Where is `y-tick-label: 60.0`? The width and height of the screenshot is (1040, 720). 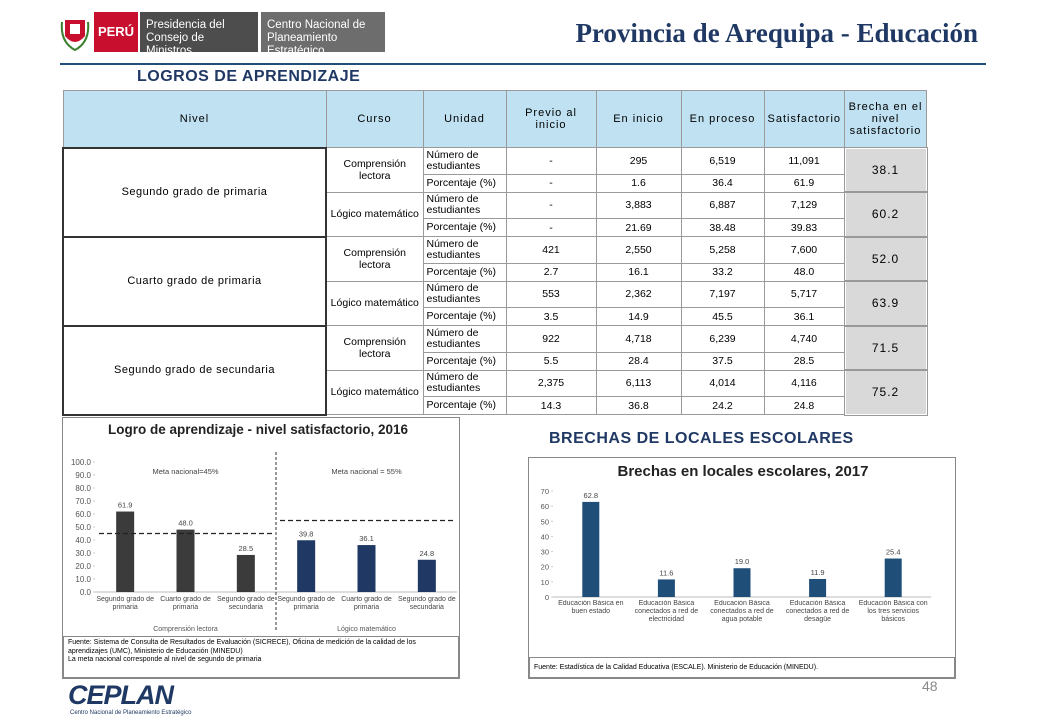 y-tick-label: 60.0 is located at coordinates (83, 514).